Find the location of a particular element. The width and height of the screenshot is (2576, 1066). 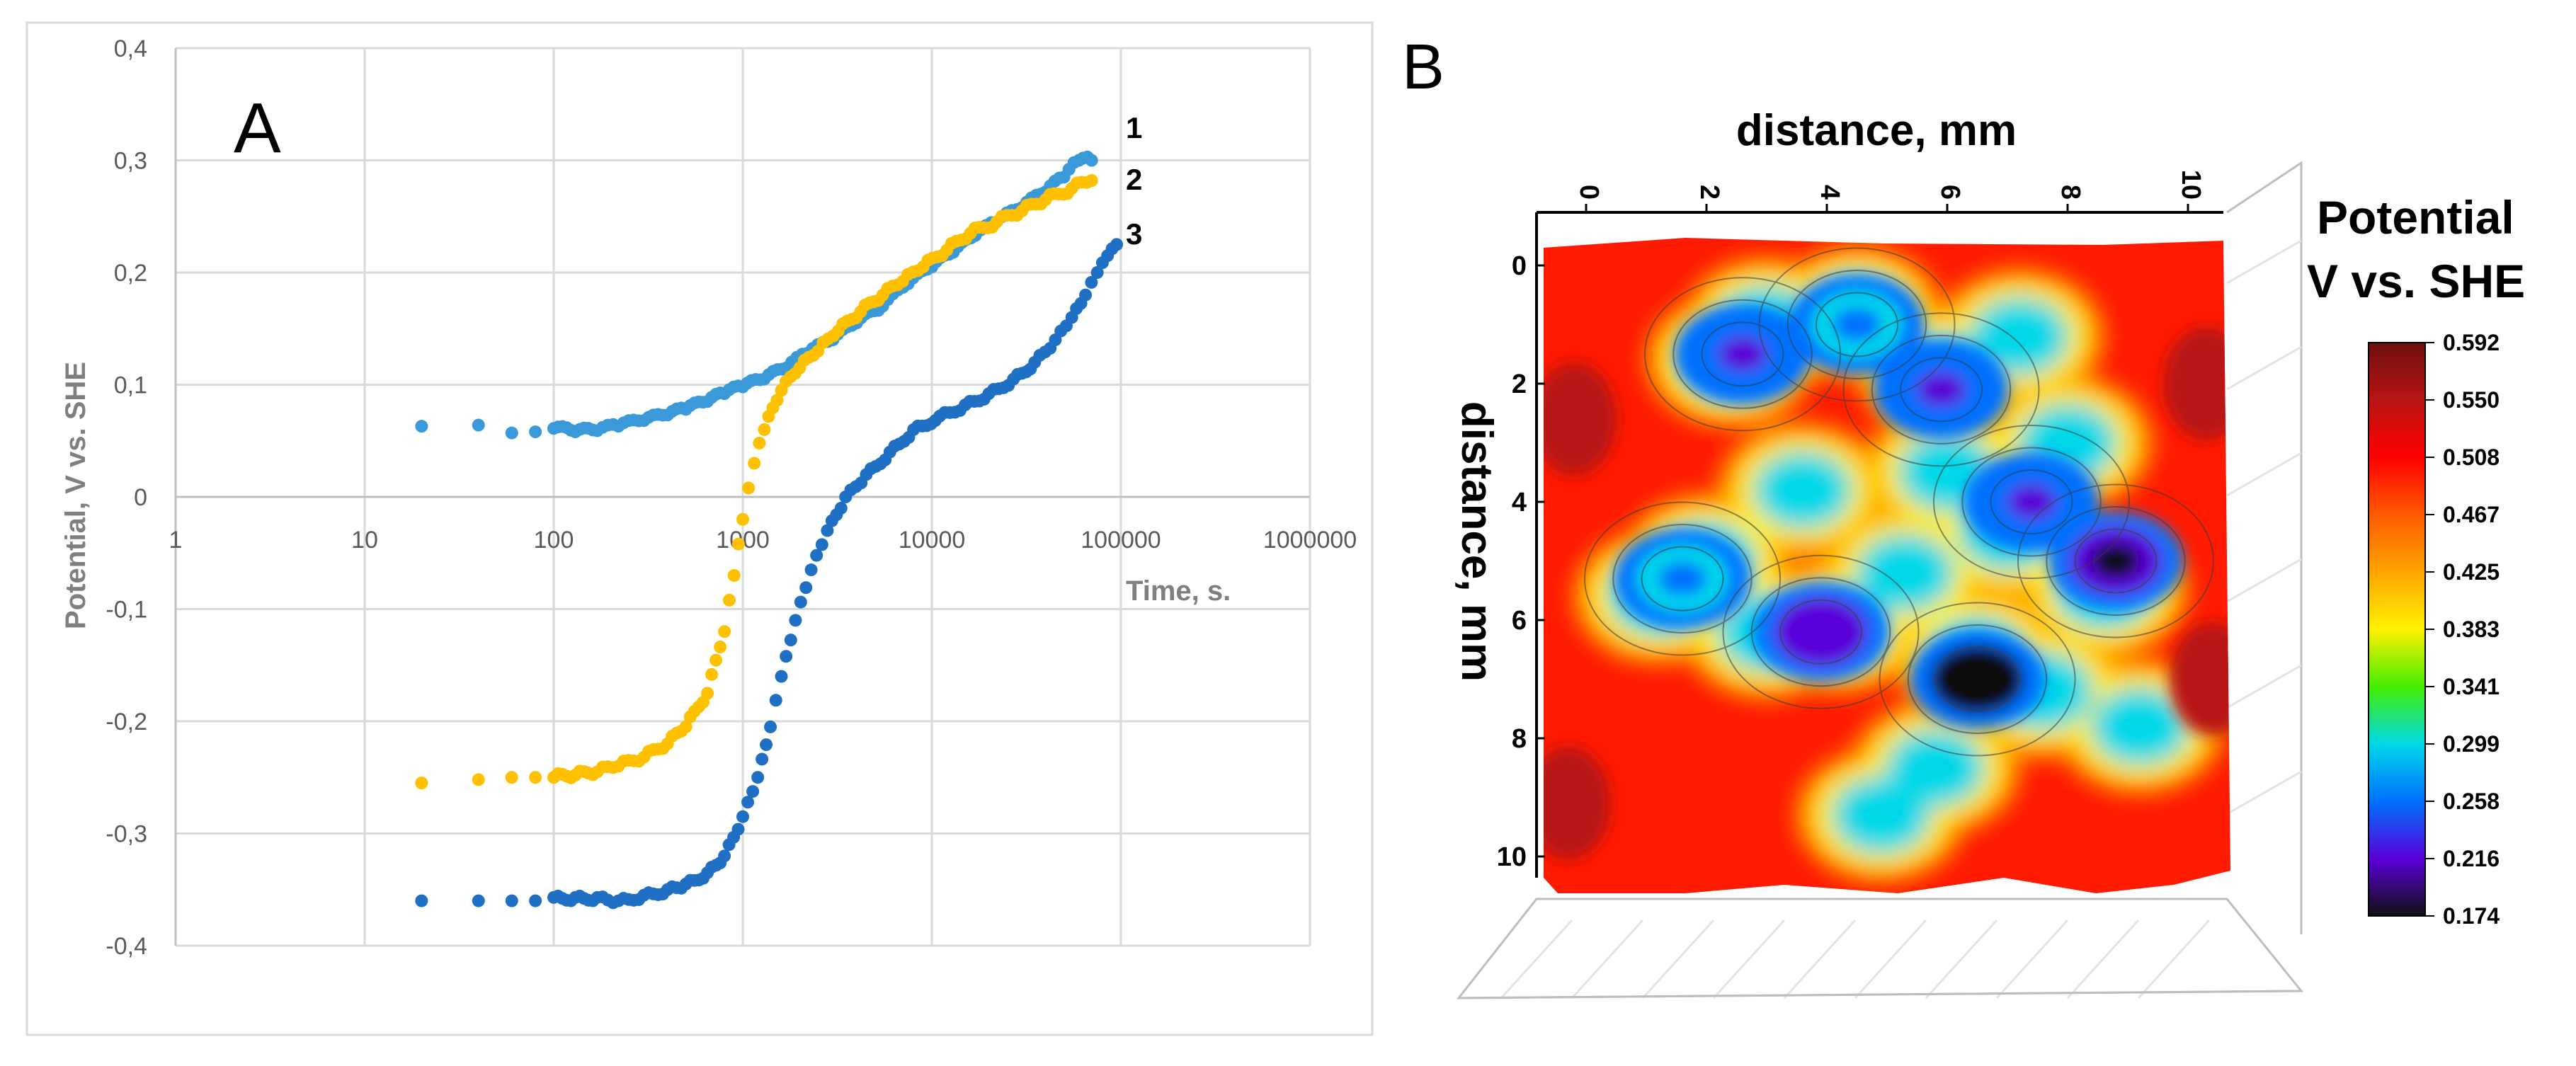

y-tick-label: 6 is located at coordinates (1520, 621).